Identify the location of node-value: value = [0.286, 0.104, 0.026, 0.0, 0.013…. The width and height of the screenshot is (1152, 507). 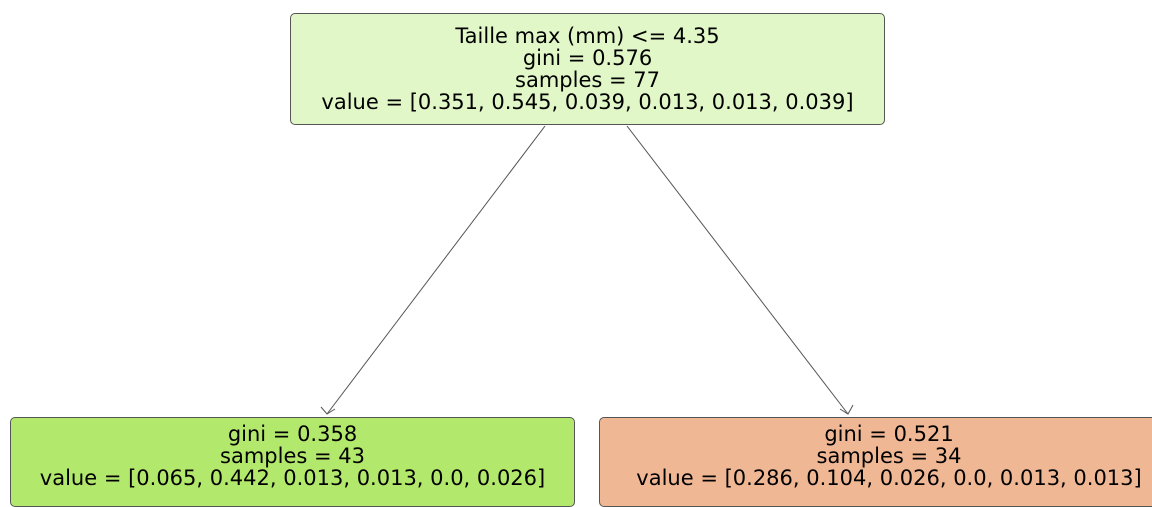
(889, 478).